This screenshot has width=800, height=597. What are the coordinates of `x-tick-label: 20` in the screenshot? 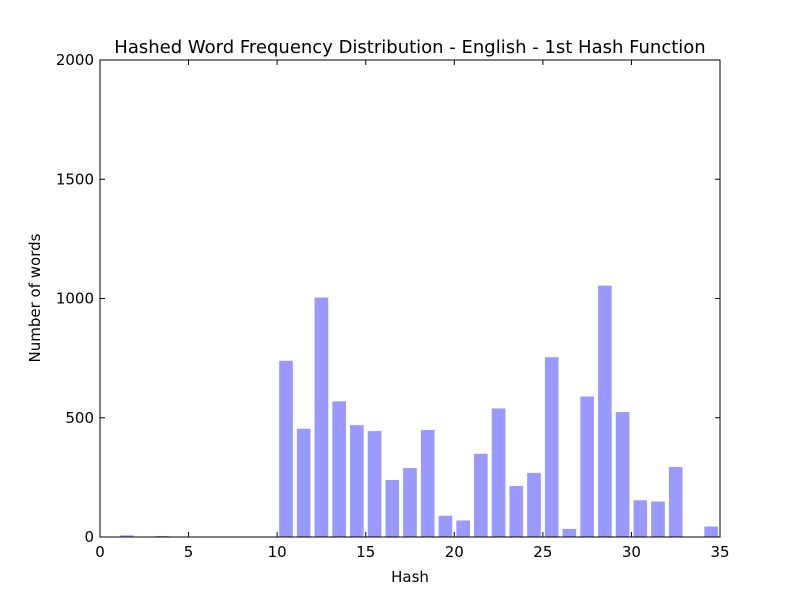 It's located at (454, 552).